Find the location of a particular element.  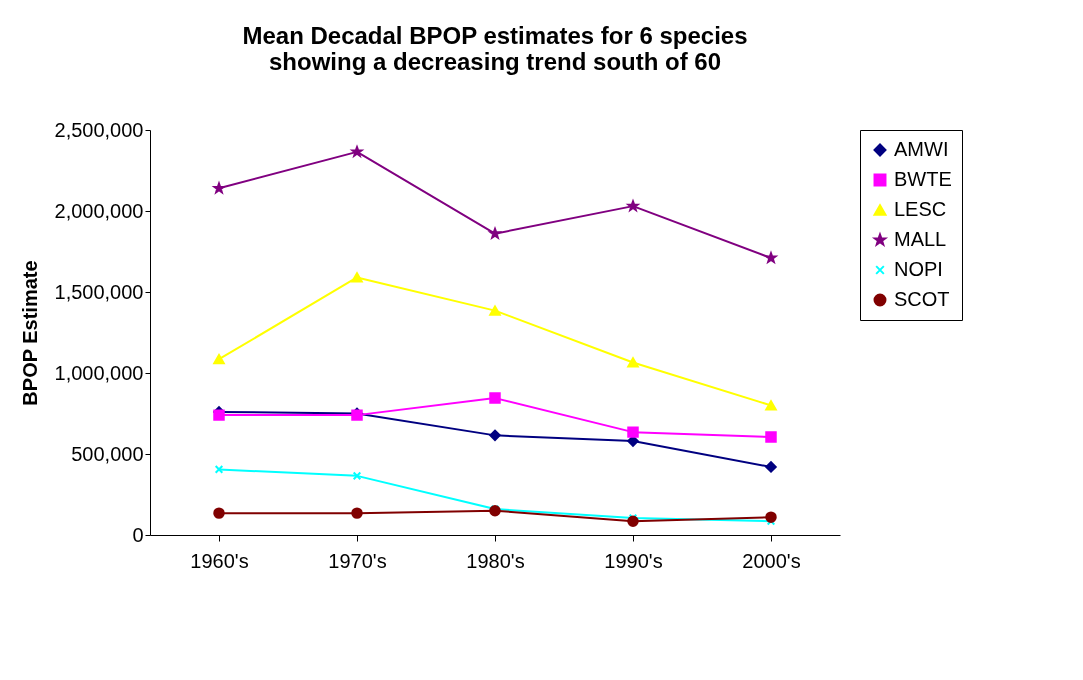

y-tick-label: 2,000,000 is located at coordinates (99, 210).